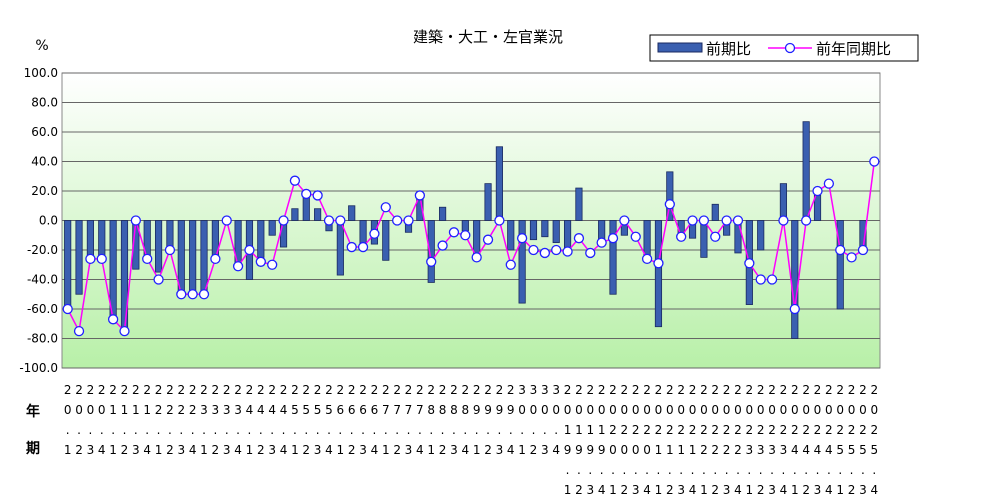 This screenshot has width=994, height=498. Describe the element at coordinates (41, 46) in the screenshot. I see `y-unit: %` at that location.